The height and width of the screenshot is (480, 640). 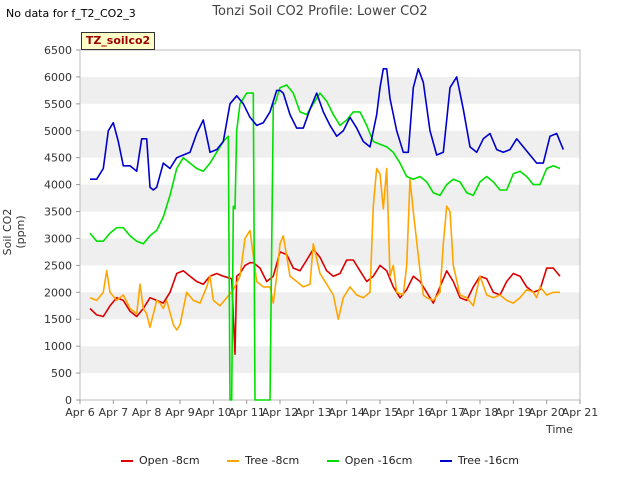 What do you see at coordinates (14, 232) in the screenshot?
I see `y-axis-label: Soil CO2 (ppm)` at bounding box center [14, 232].